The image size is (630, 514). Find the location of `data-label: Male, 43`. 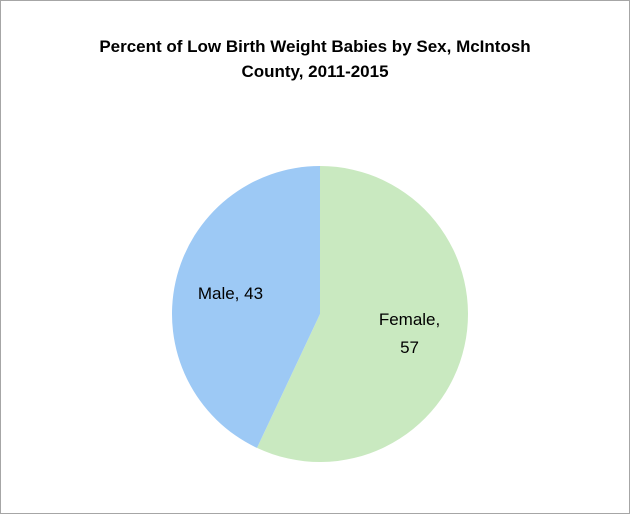

data-label: Male, 43 is located at coordinates (230, 293).